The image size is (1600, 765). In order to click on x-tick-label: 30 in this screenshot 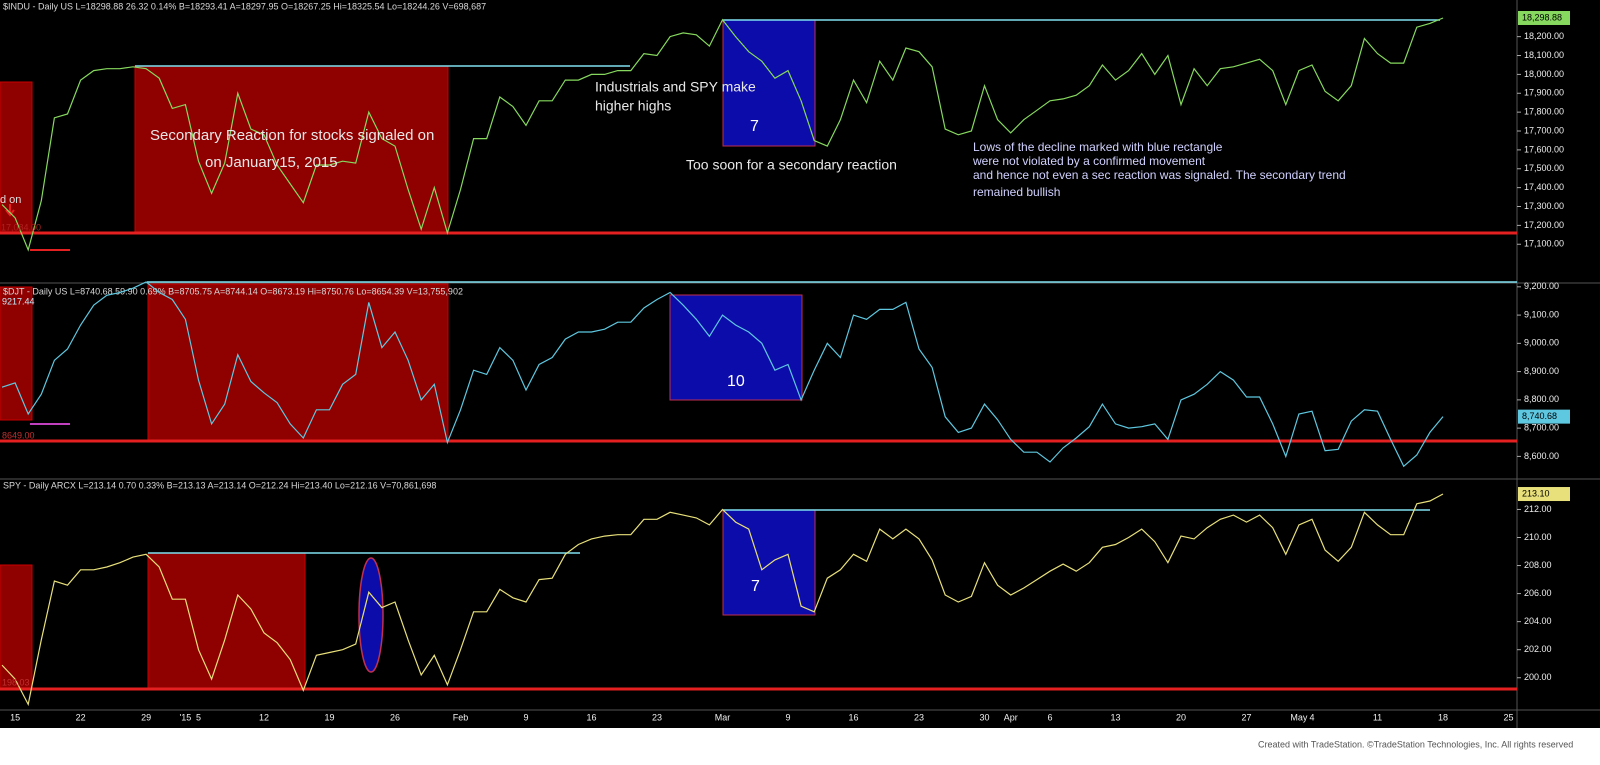, I will do `click(984, 717)`.